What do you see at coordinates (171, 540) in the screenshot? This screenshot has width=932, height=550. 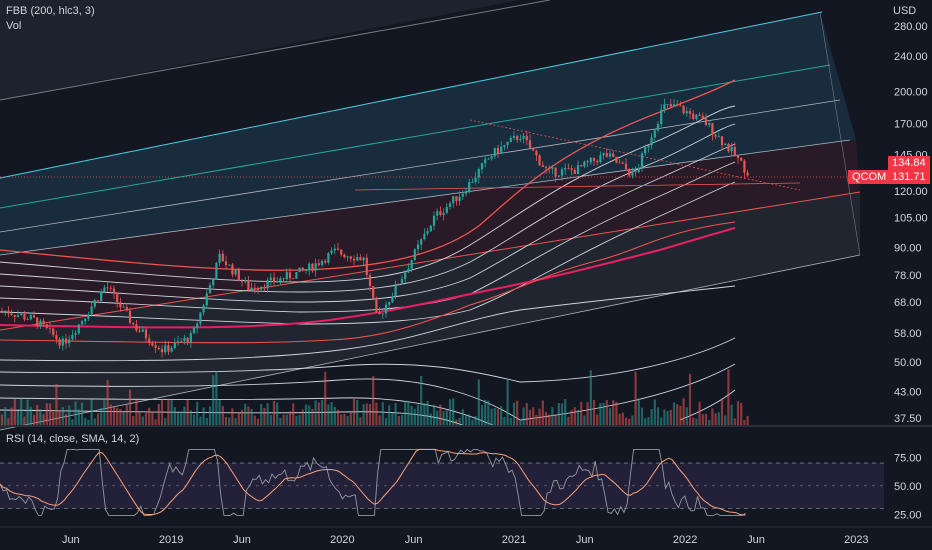 I see `time-tick-label: 2019` at bounding box center [171, 540].